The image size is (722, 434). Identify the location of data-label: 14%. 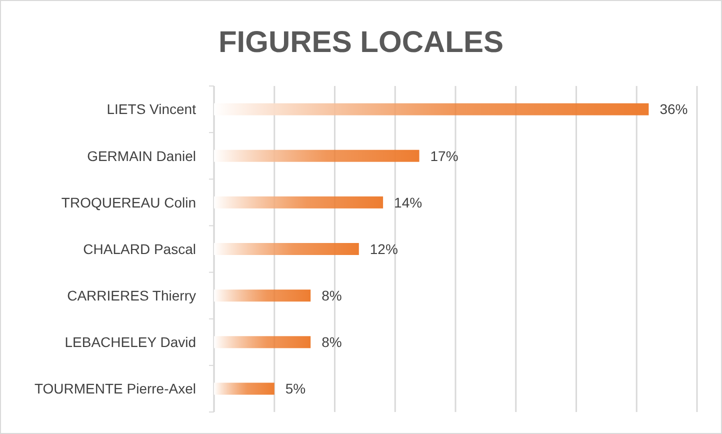
(408, 202).